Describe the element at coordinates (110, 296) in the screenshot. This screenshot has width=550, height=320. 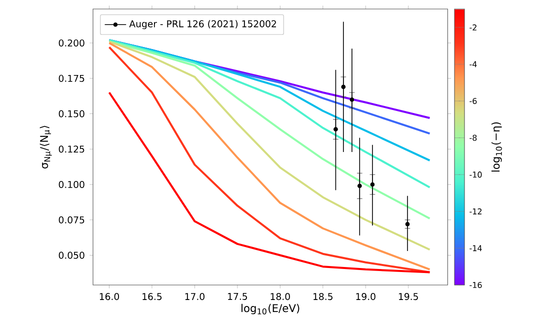
I see `x-tick-label: 16.0` at that location.